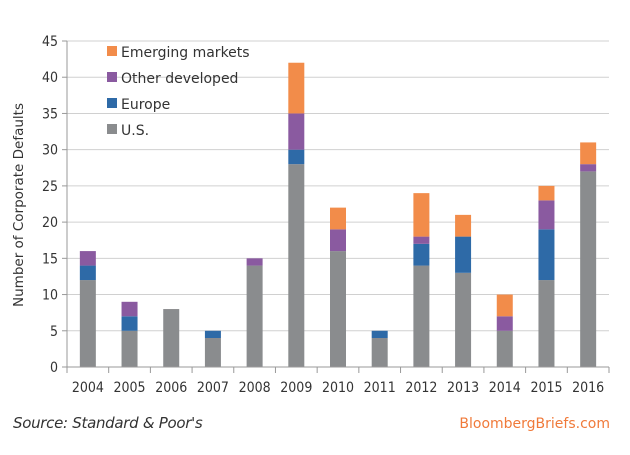  I want to click on bar-2005-u-s-, so click(129, 348).